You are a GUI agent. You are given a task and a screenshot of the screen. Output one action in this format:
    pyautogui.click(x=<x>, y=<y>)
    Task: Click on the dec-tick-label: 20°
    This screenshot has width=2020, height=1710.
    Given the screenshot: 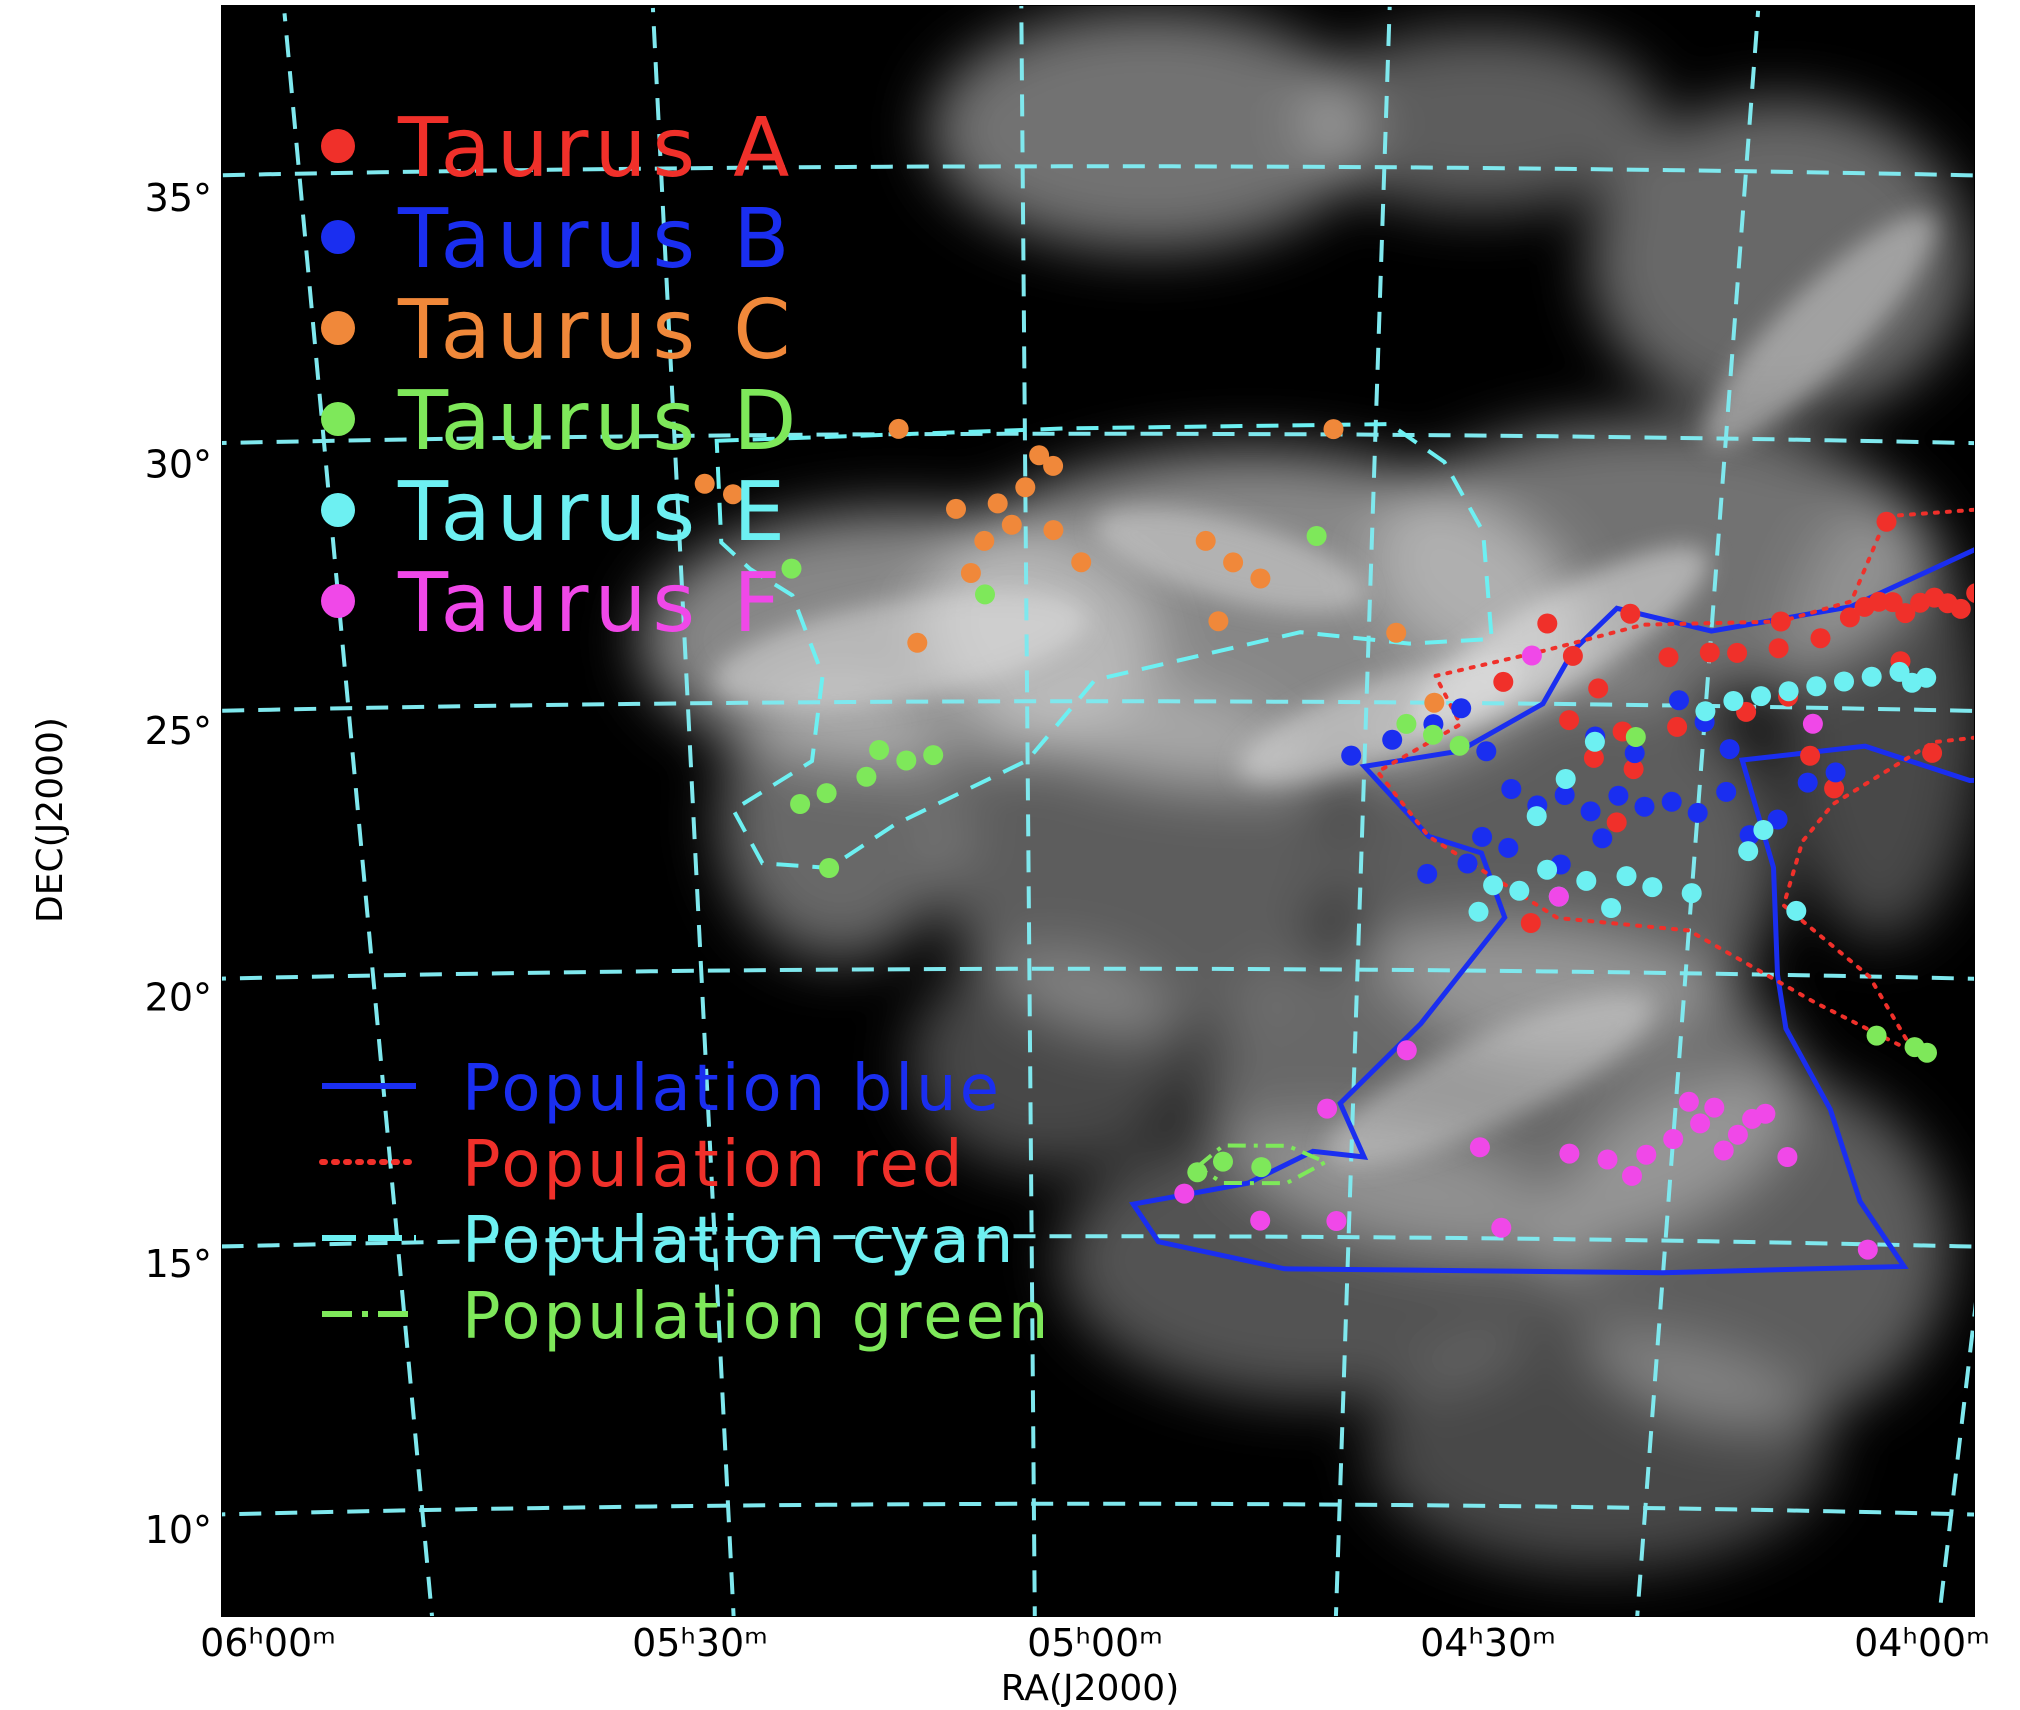 What is the action you would take?
    pyautogui.click(x=178, y=997)
    